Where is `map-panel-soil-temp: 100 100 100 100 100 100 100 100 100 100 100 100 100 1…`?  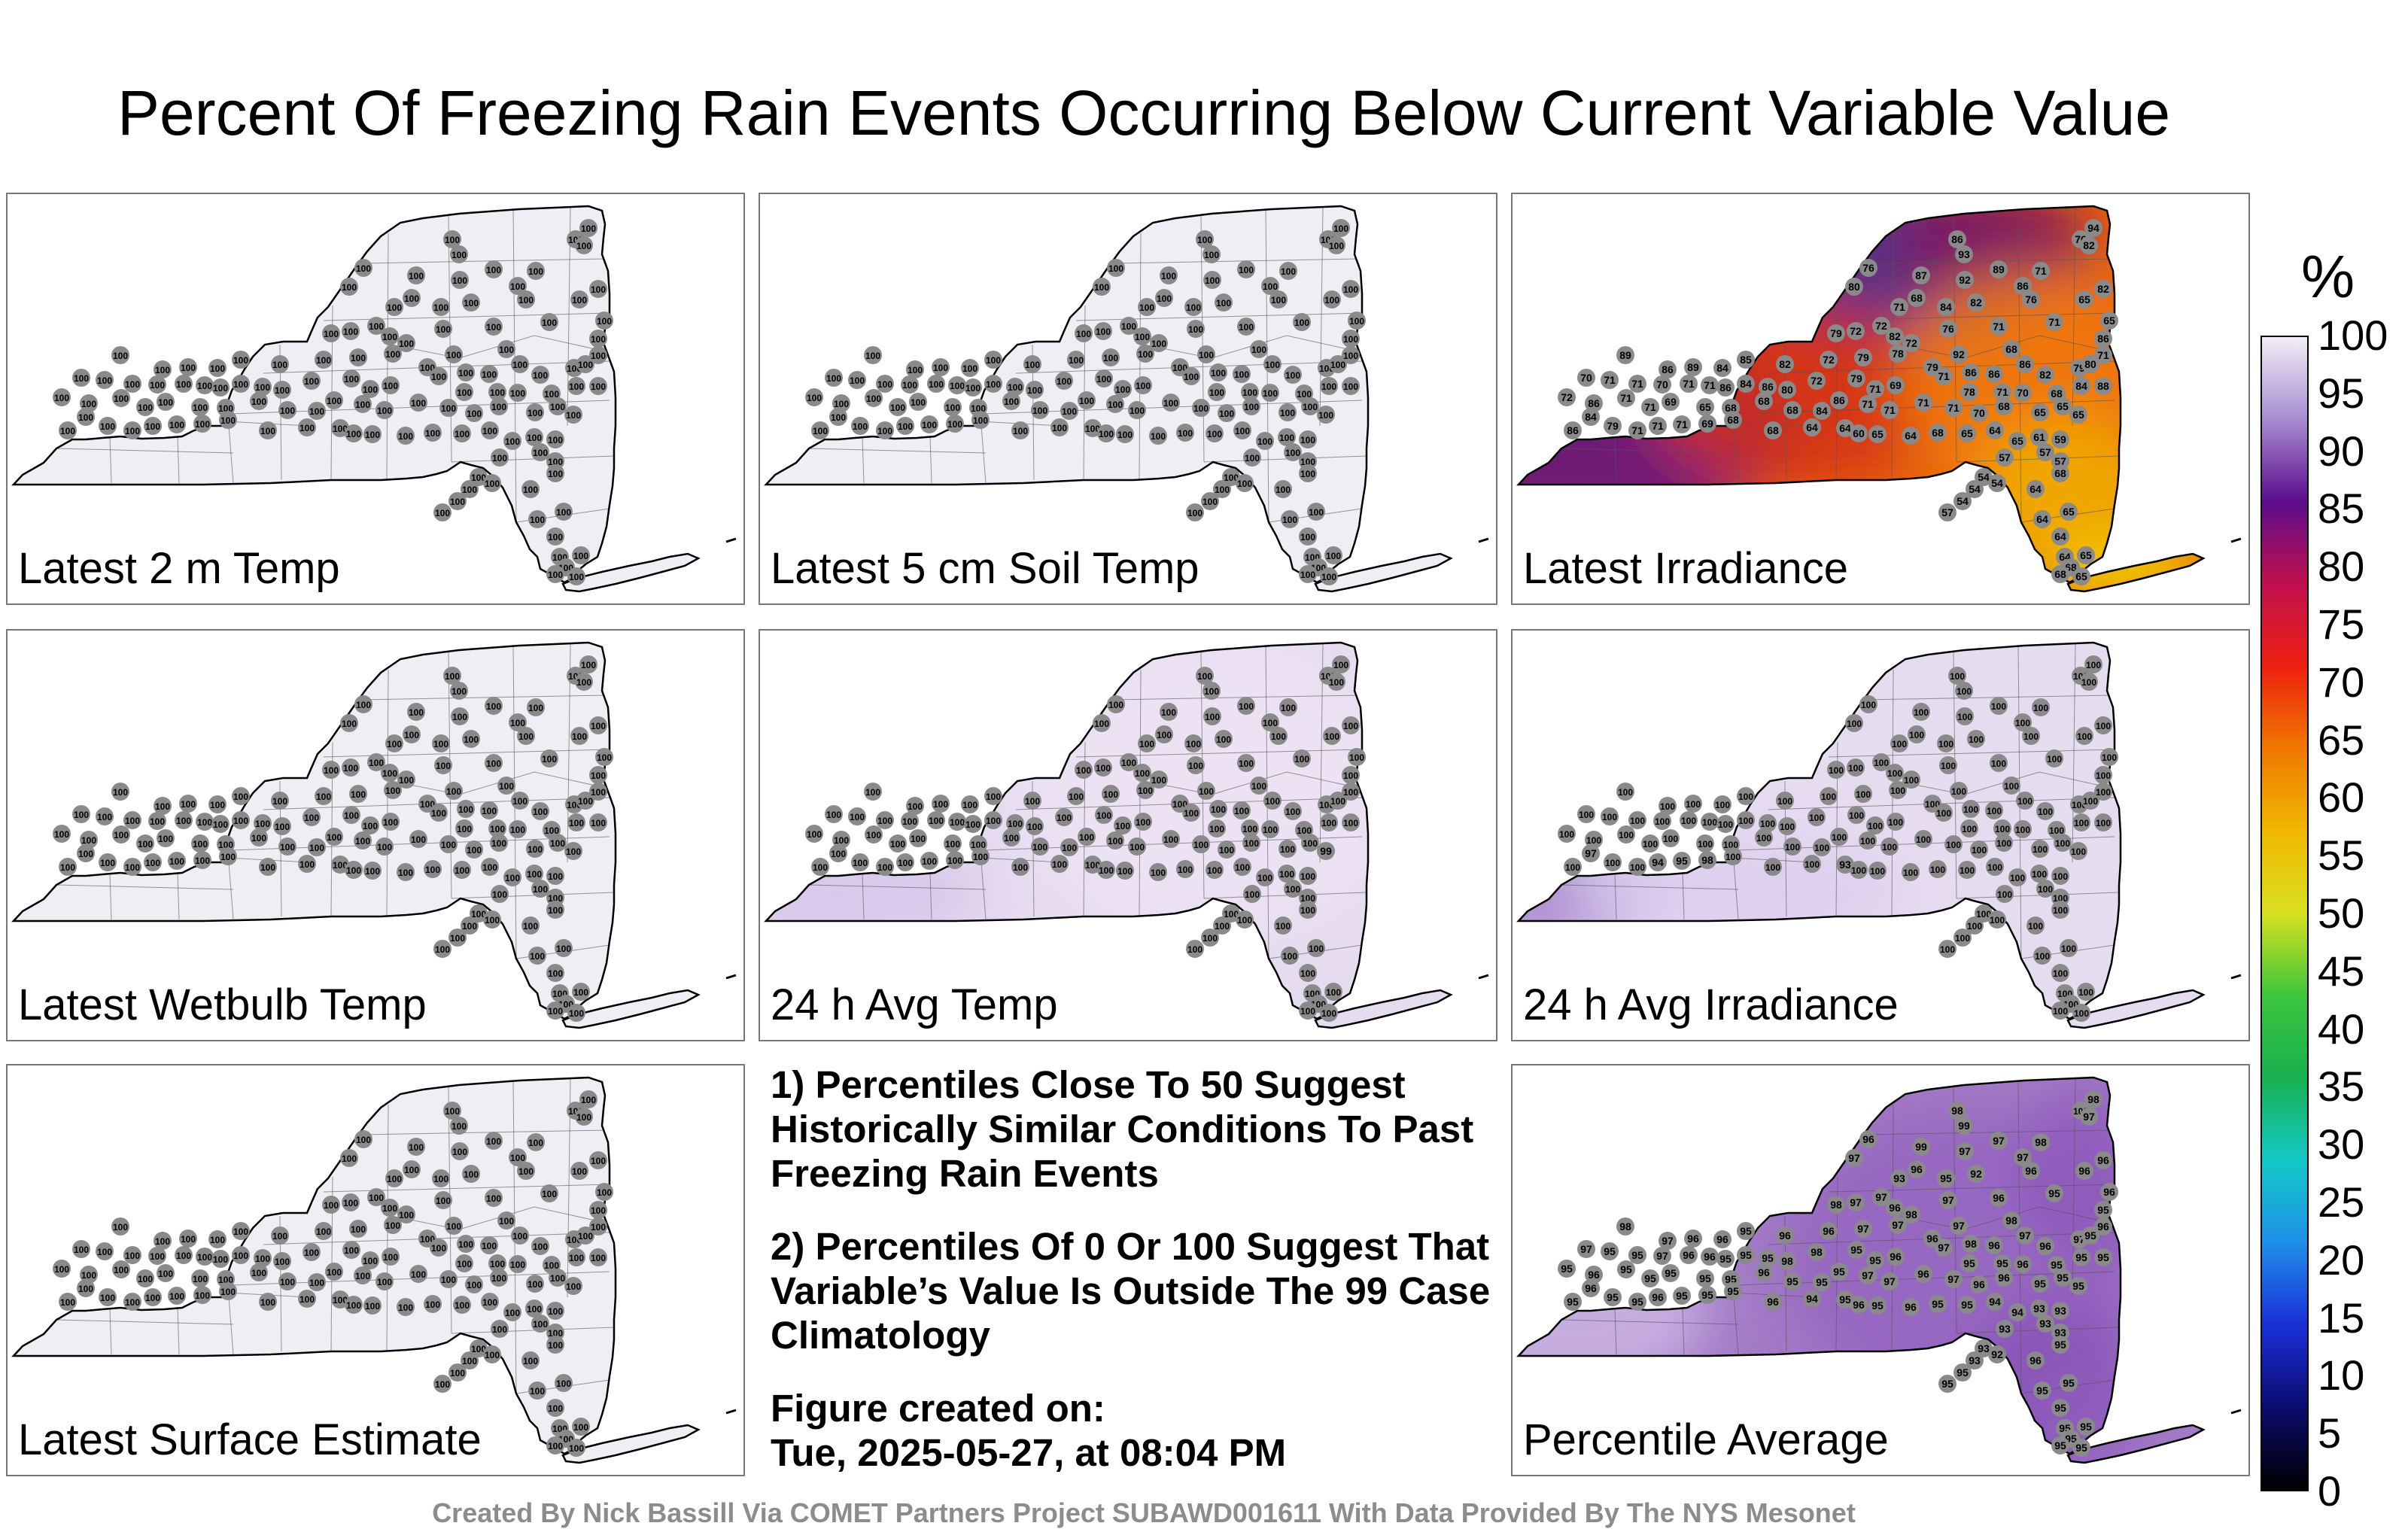
map-panel-soil-temp: 100 100 100 100 100 100 100 100 100 100 100 100 100 1… is located at coordinates (1128, 399).